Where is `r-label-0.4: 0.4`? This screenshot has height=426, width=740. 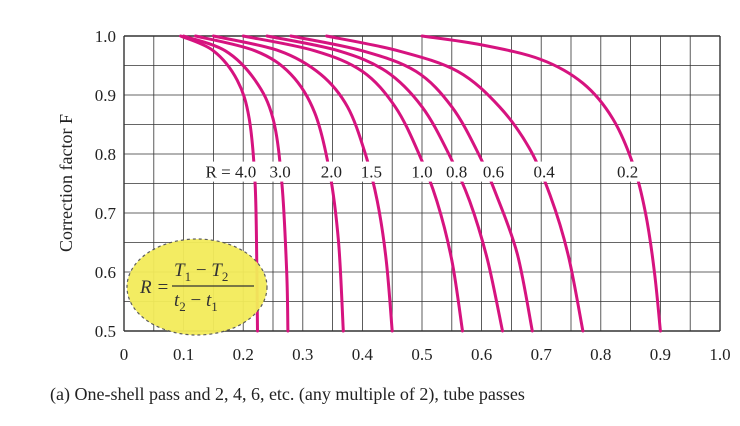 r-label-0.4: 0.4 is located at coordinates (545, 172).